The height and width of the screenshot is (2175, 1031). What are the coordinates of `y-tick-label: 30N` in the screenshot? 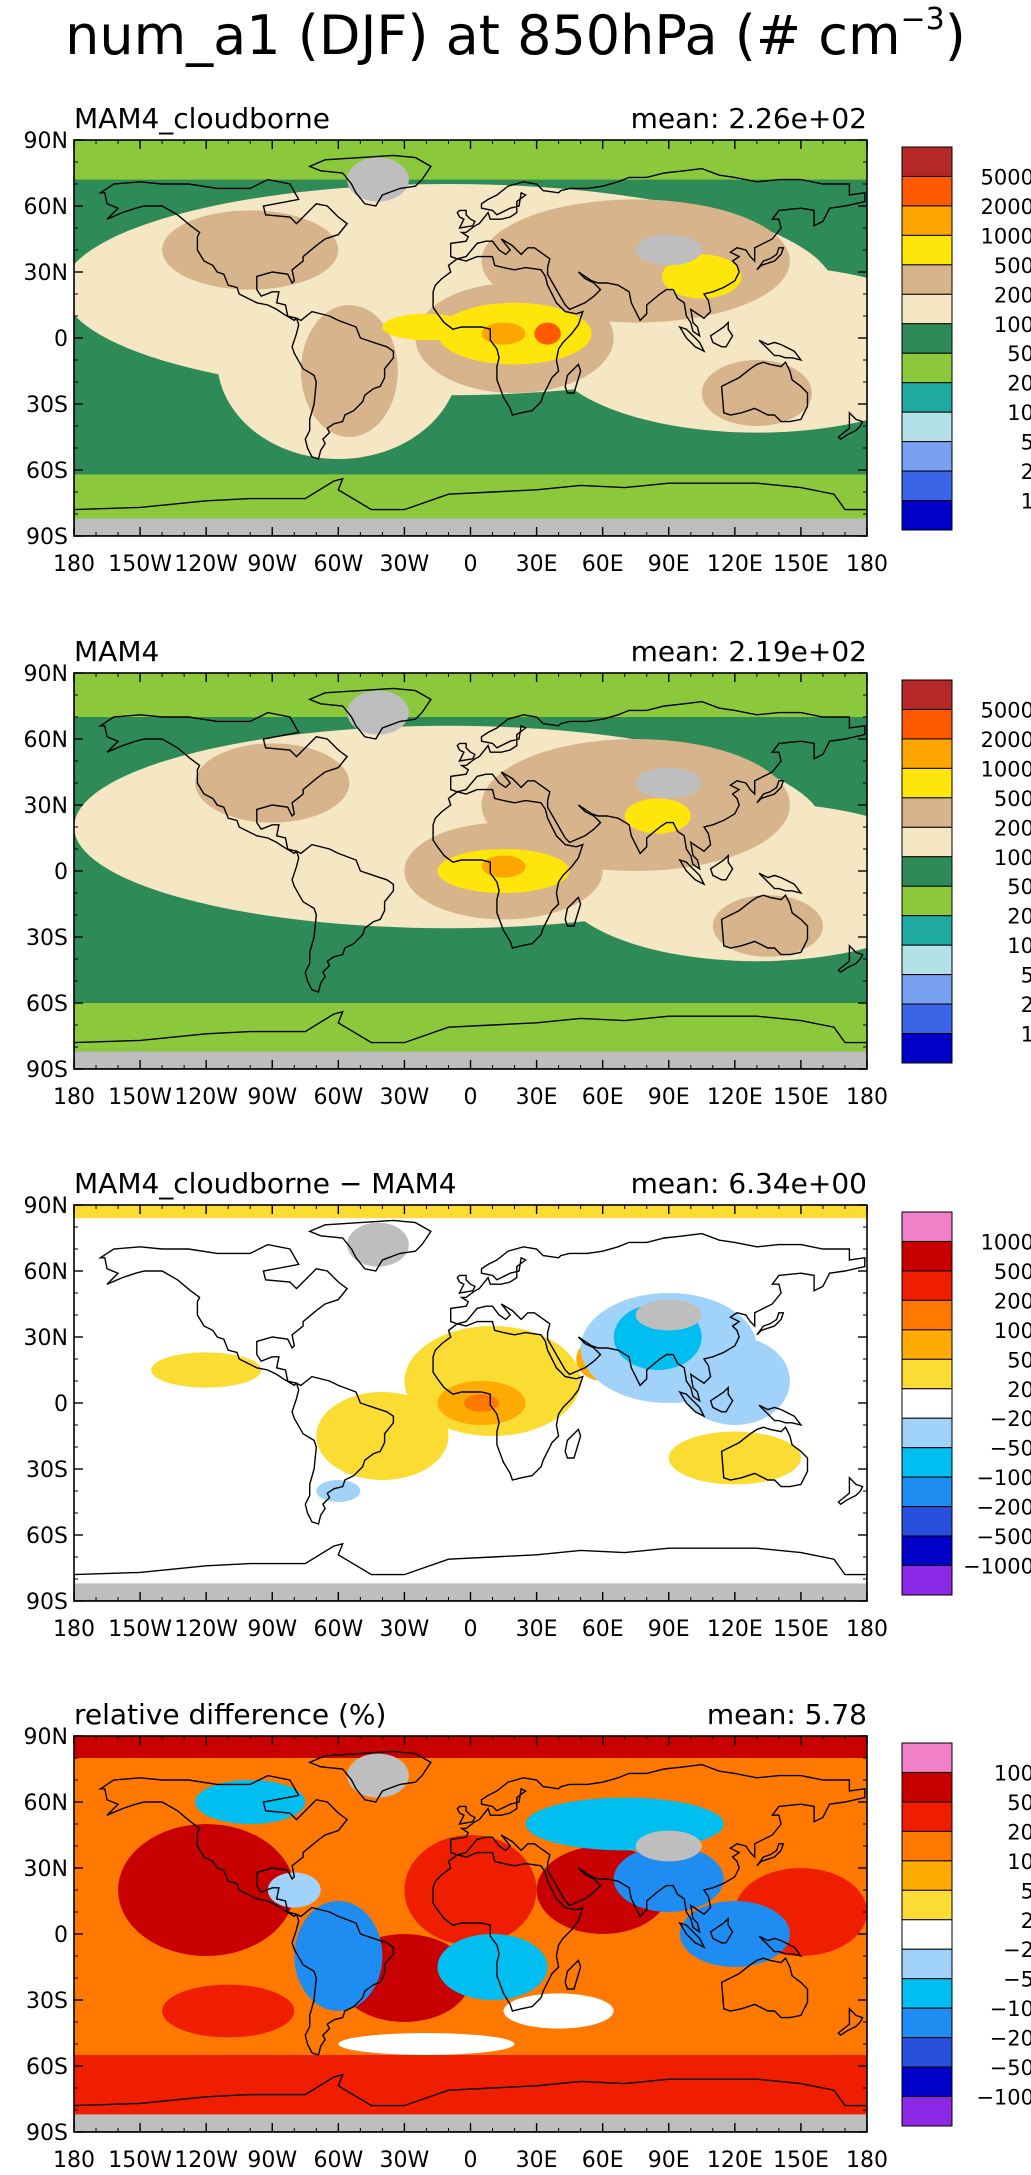 It's located at (46, 1338).